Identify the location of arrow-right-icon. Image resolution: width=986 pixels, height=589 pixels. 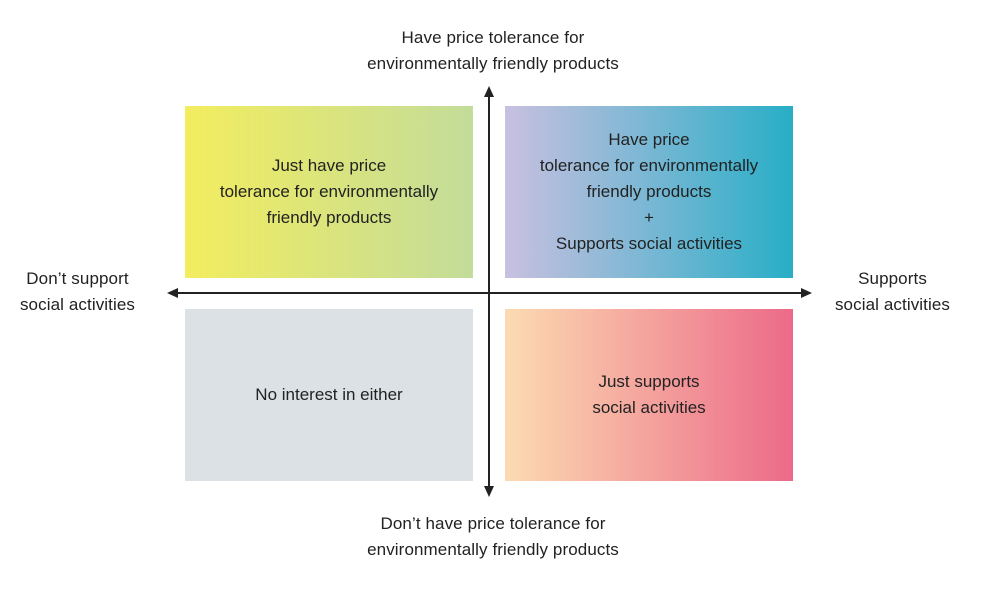
(806, 293).